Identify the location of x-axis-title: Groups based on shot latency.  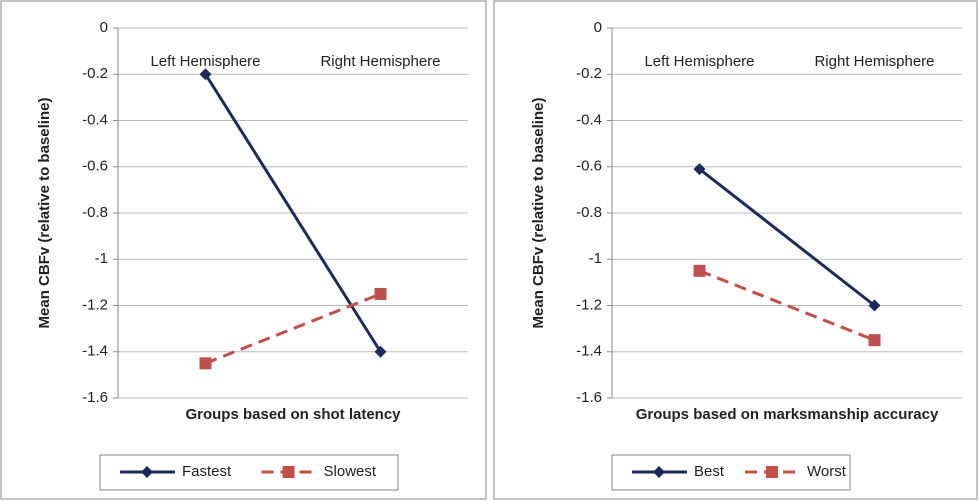
(293, 414).